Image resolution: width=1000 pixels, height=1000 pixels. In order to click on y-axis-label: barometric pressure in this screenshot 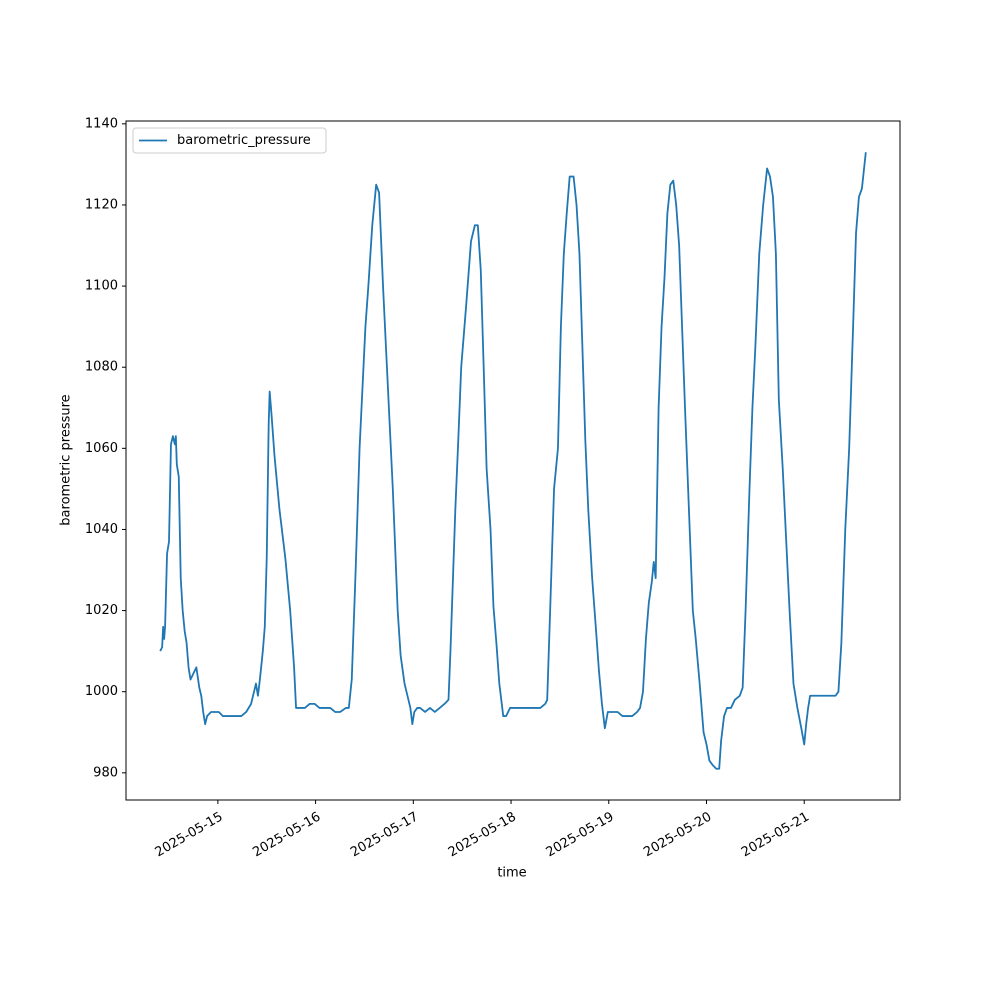, I will do `click(66, 459)`.